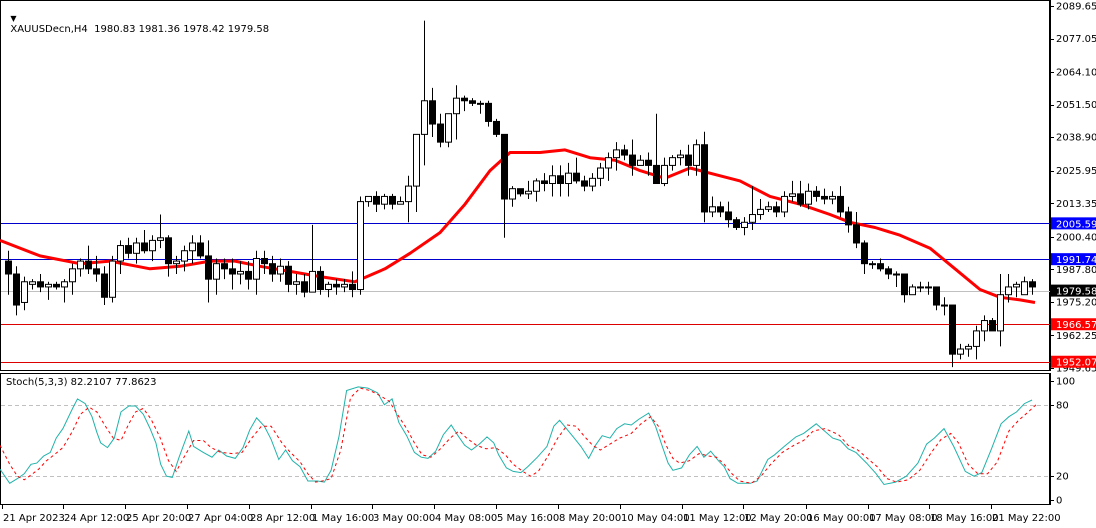  I want to click on price-tag-text: 1979.58, so click(1076, 292).